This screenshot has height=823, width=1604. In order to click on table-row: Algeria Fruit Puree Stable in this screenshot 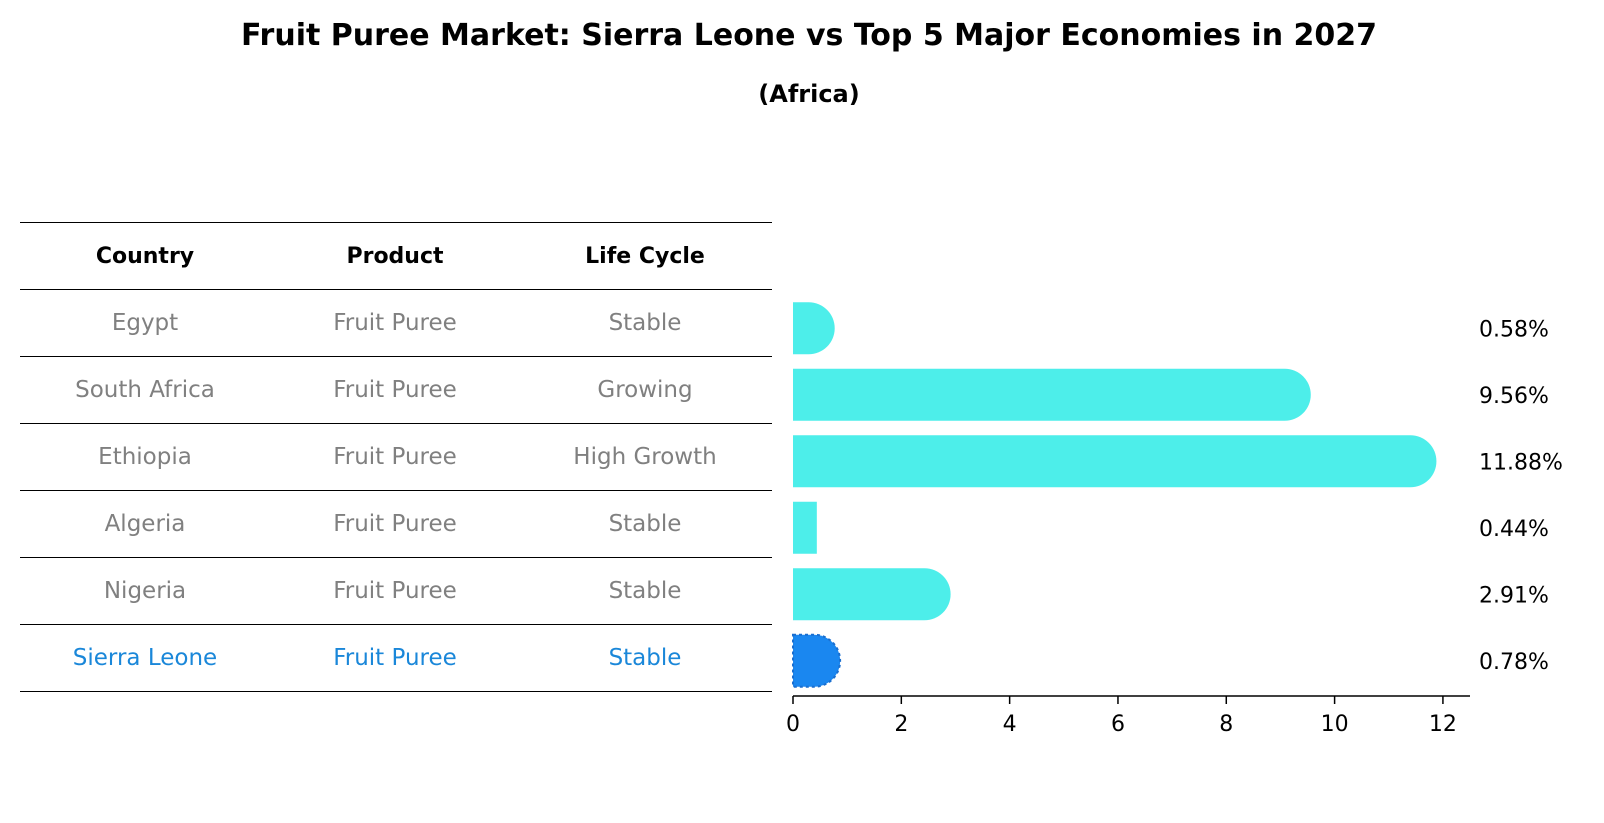, I will do `click(396, 523)`.